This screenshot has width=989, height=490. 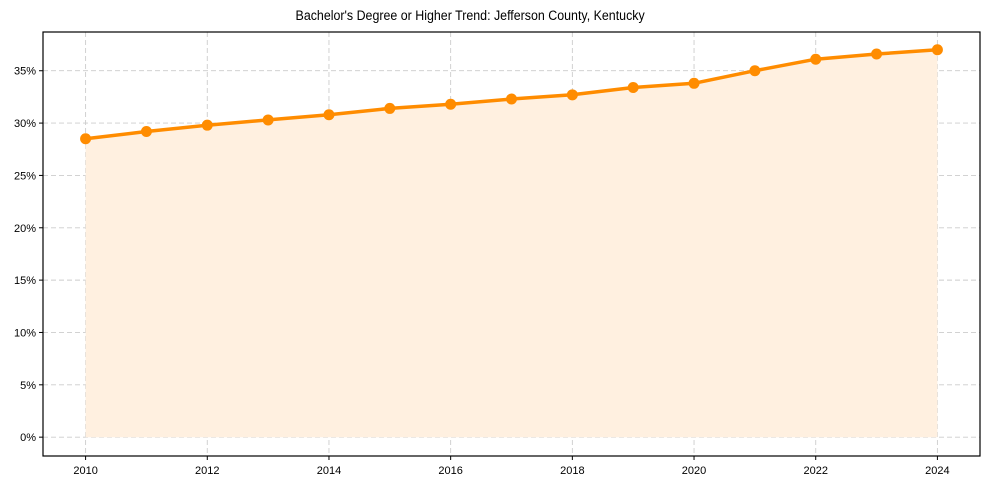 What do you see at coordinates (207, 471) in the screenshot?
I see `x-tick-label: 2012` at bounding box center [207, 471].